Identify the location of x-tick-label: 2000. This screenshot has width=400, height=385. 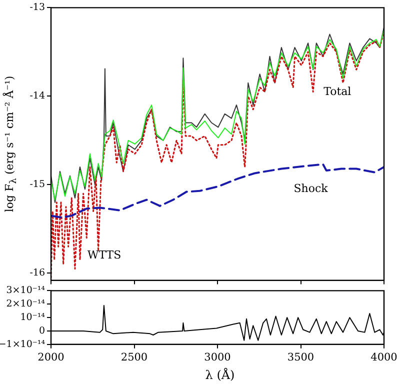
(51, 357).